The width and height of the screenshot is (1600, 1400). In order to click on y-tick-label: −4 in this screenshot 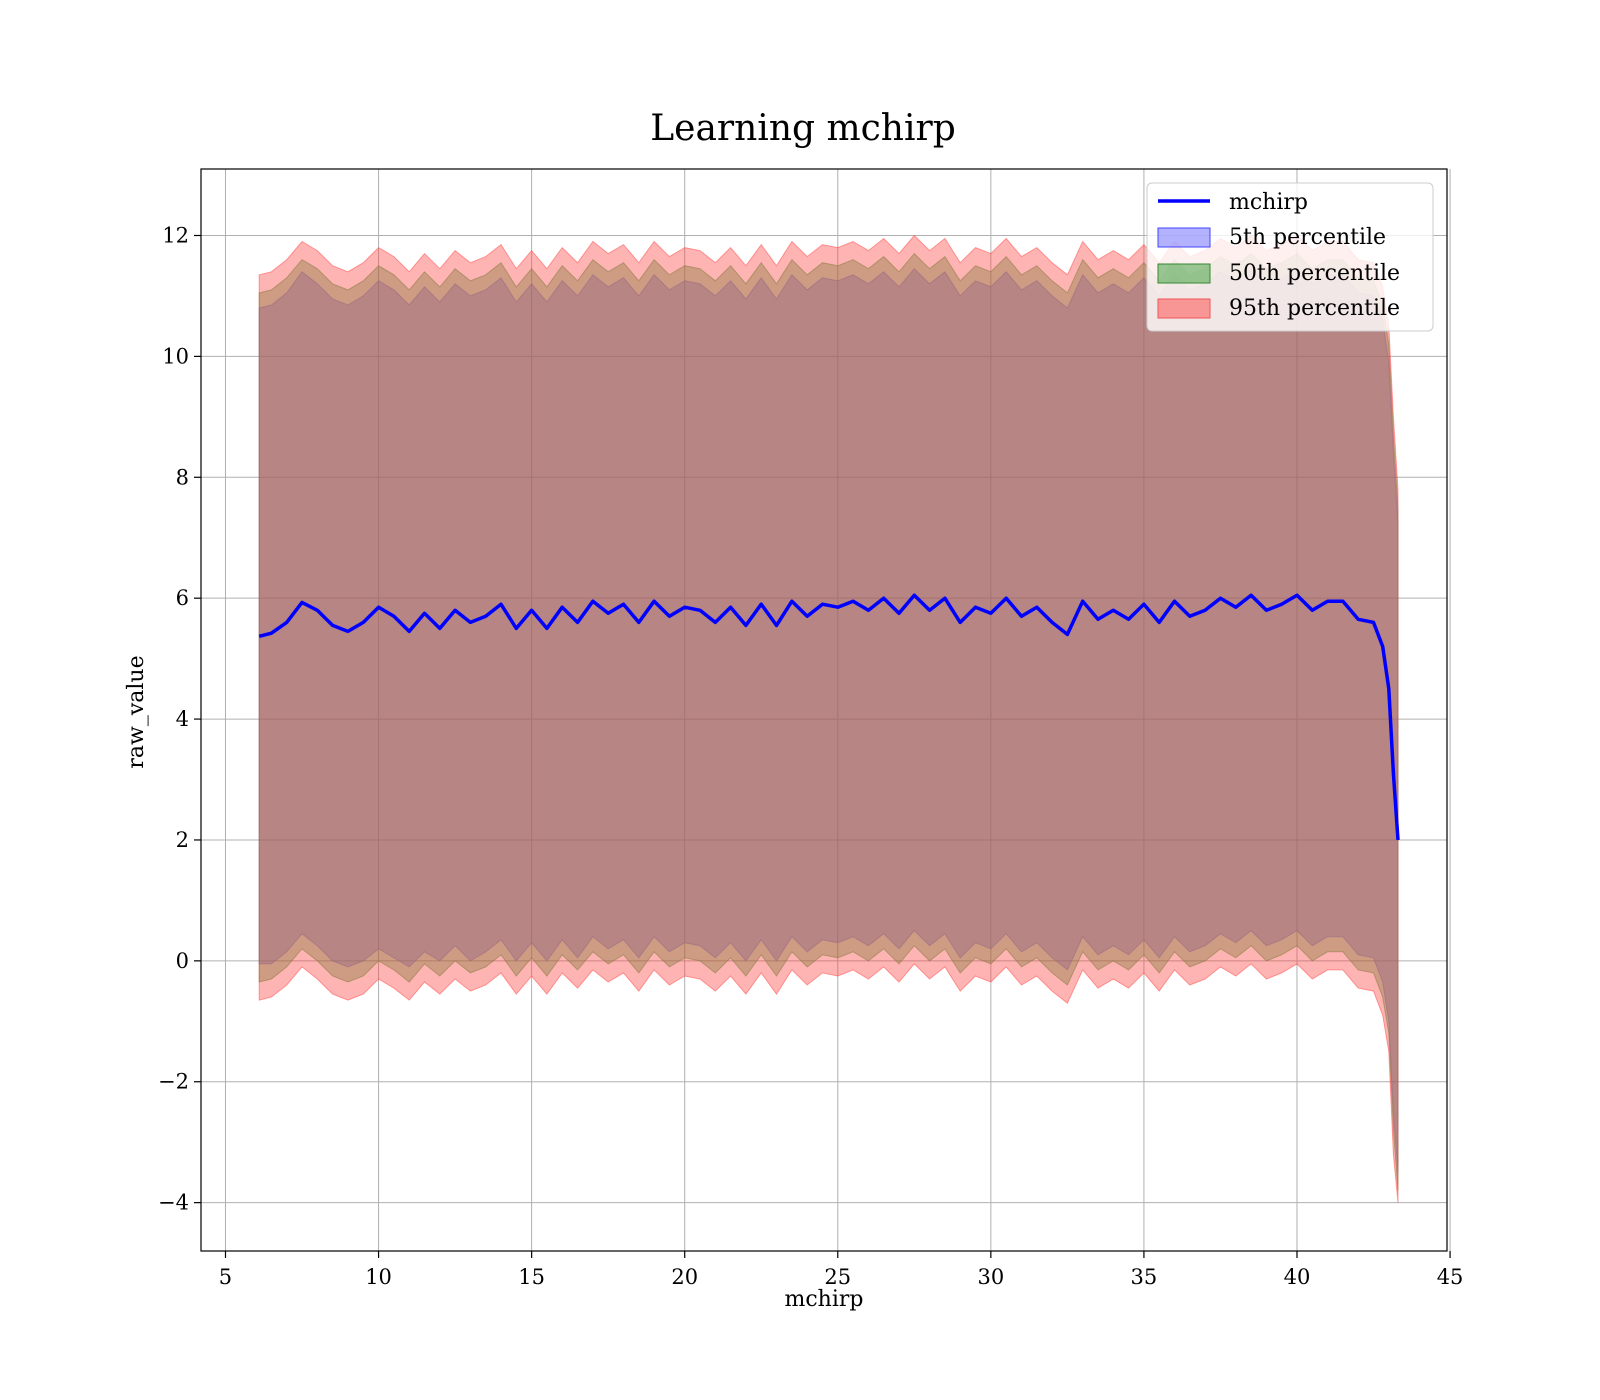, I will do `click(173, 1203)`.